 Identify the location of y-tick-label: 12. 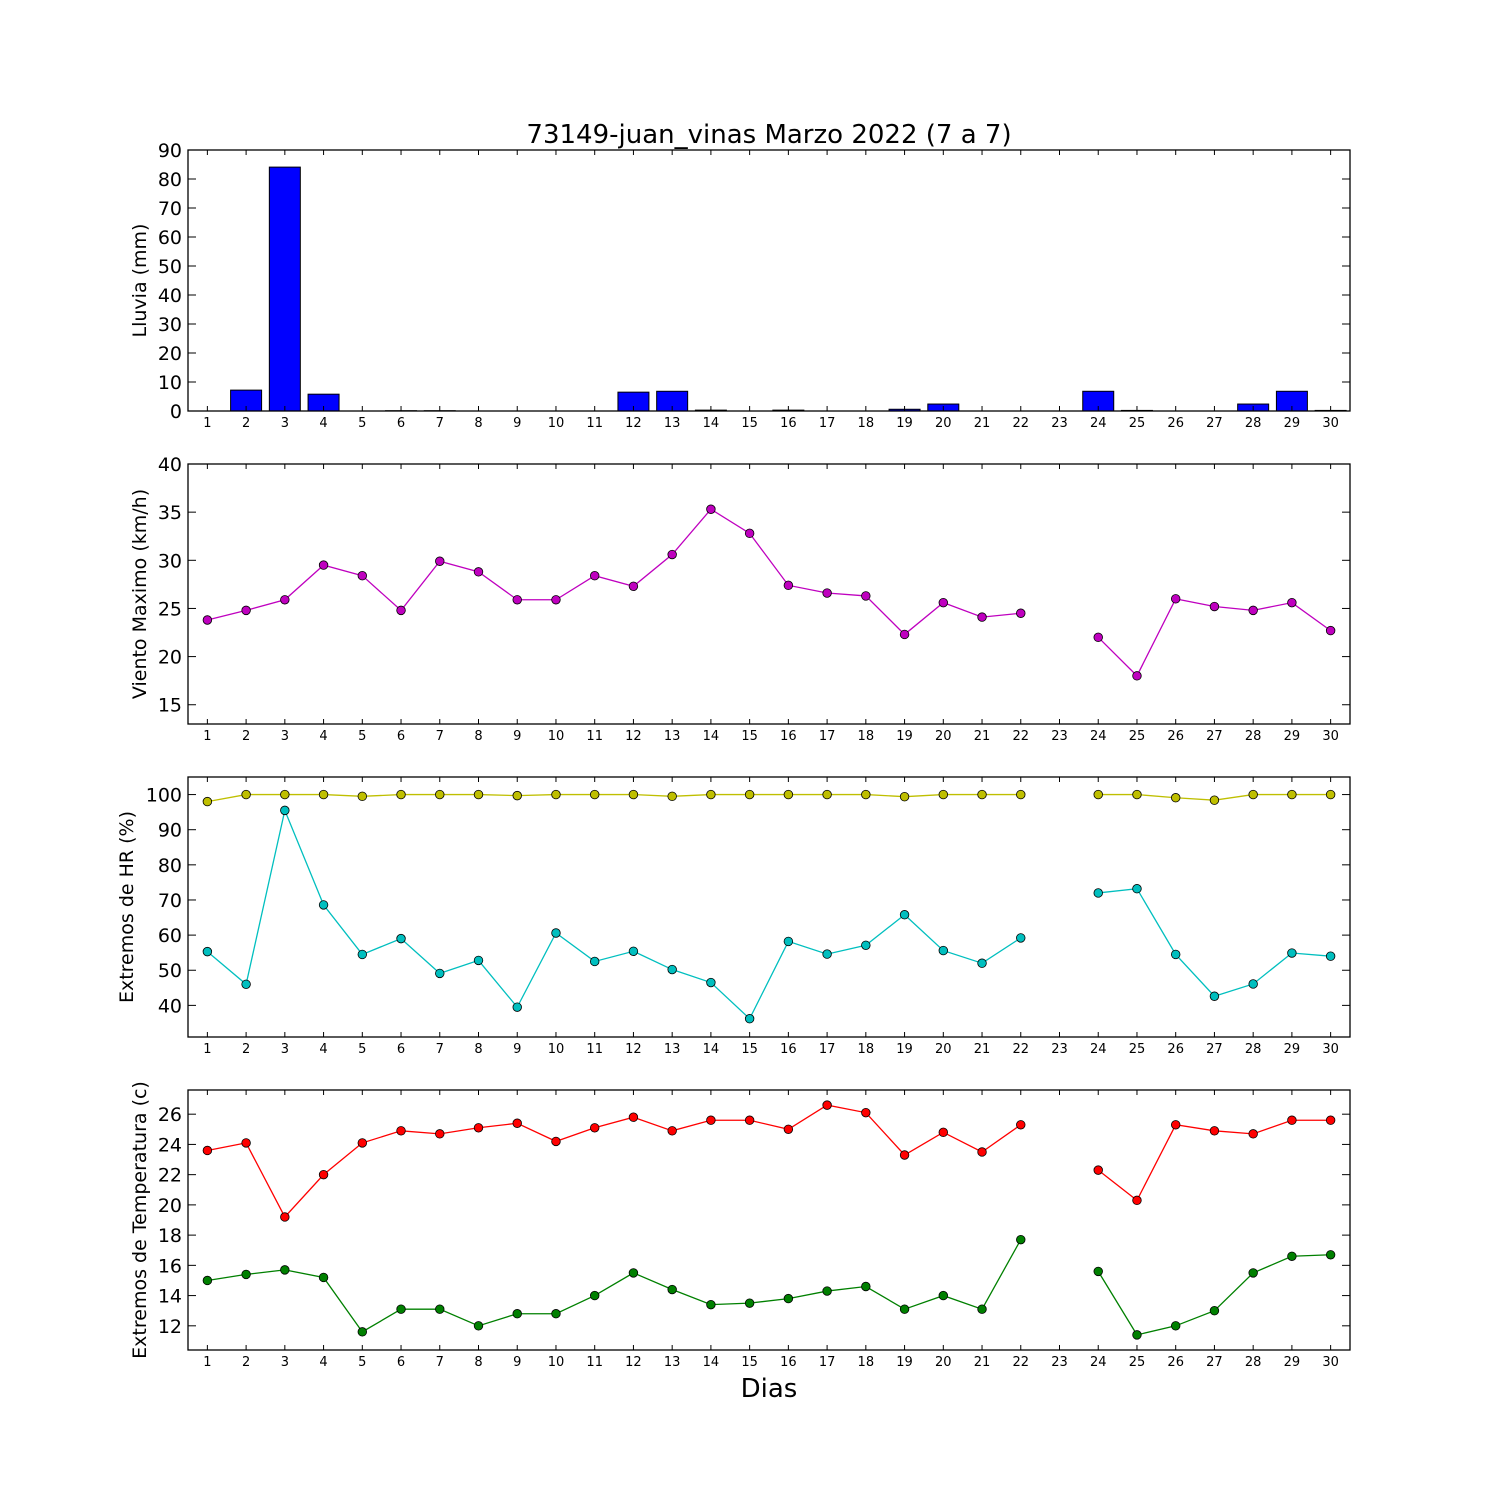
(170, 1327).